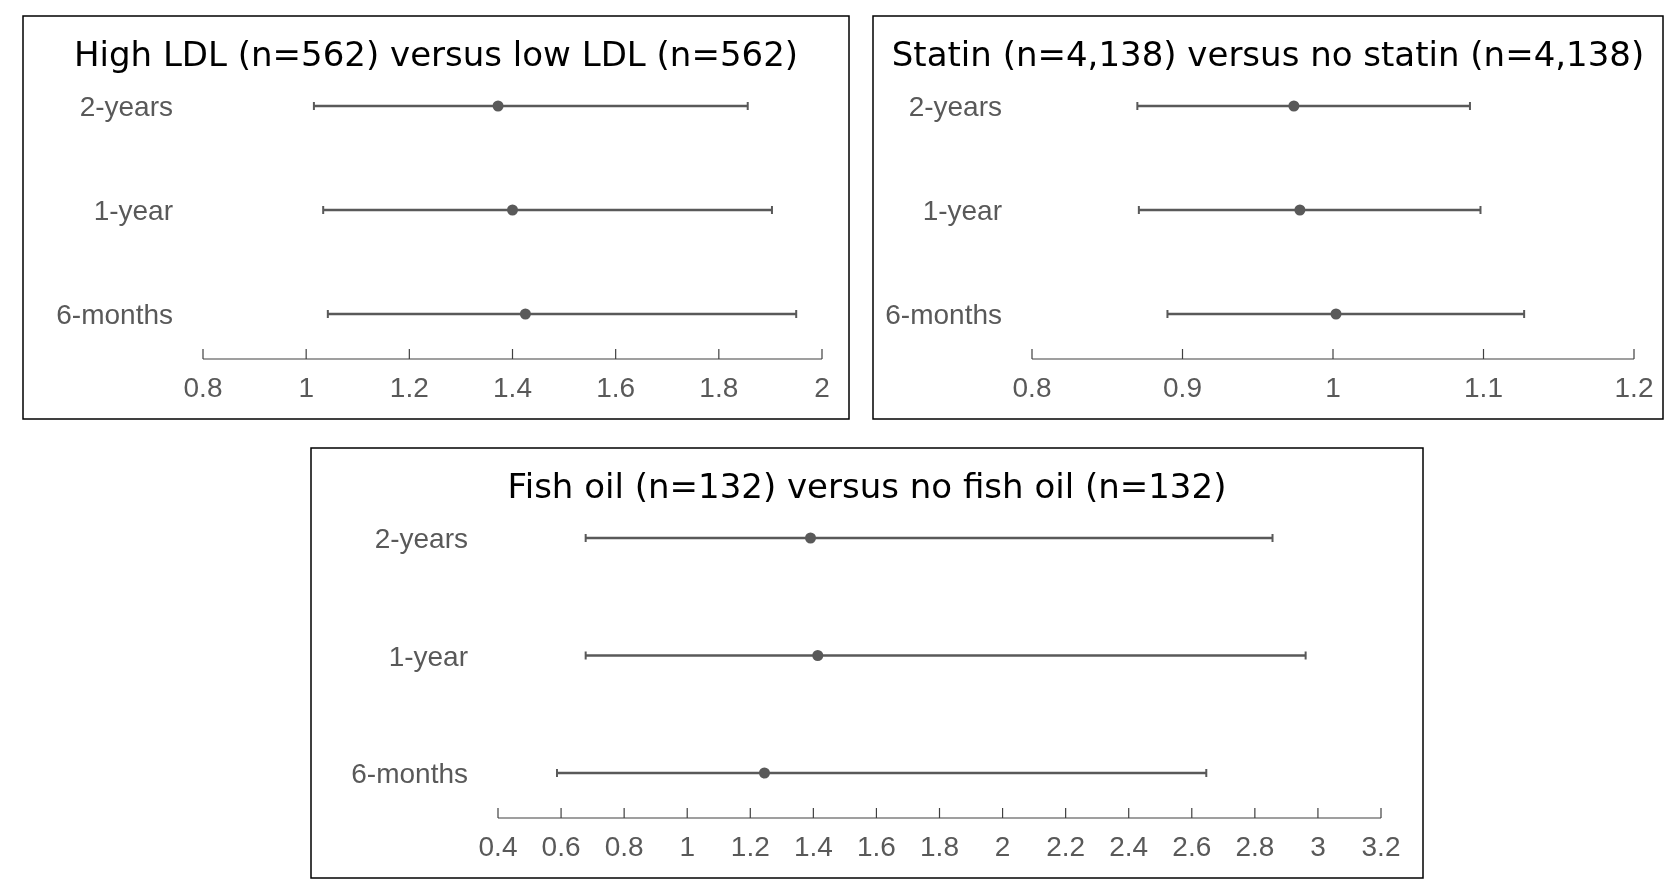 The height and width of the screenshot is (885, 1673). I want to click on chart-title: Fish oil (n=132) versus no fish oil (n=132), so click(867, 486).